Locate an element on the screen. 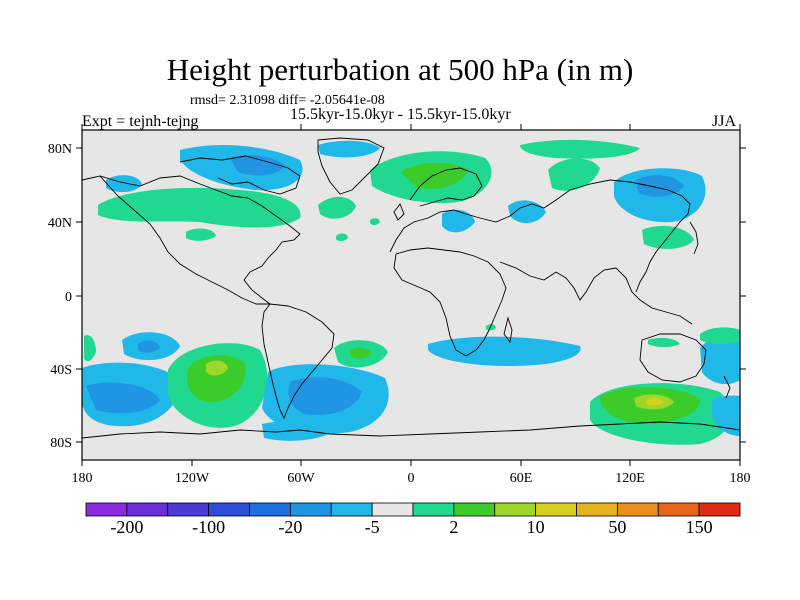 The image size is (800, 600). experiment-label: Expt = tejnh-tejng is located at coordinates (140, 121).